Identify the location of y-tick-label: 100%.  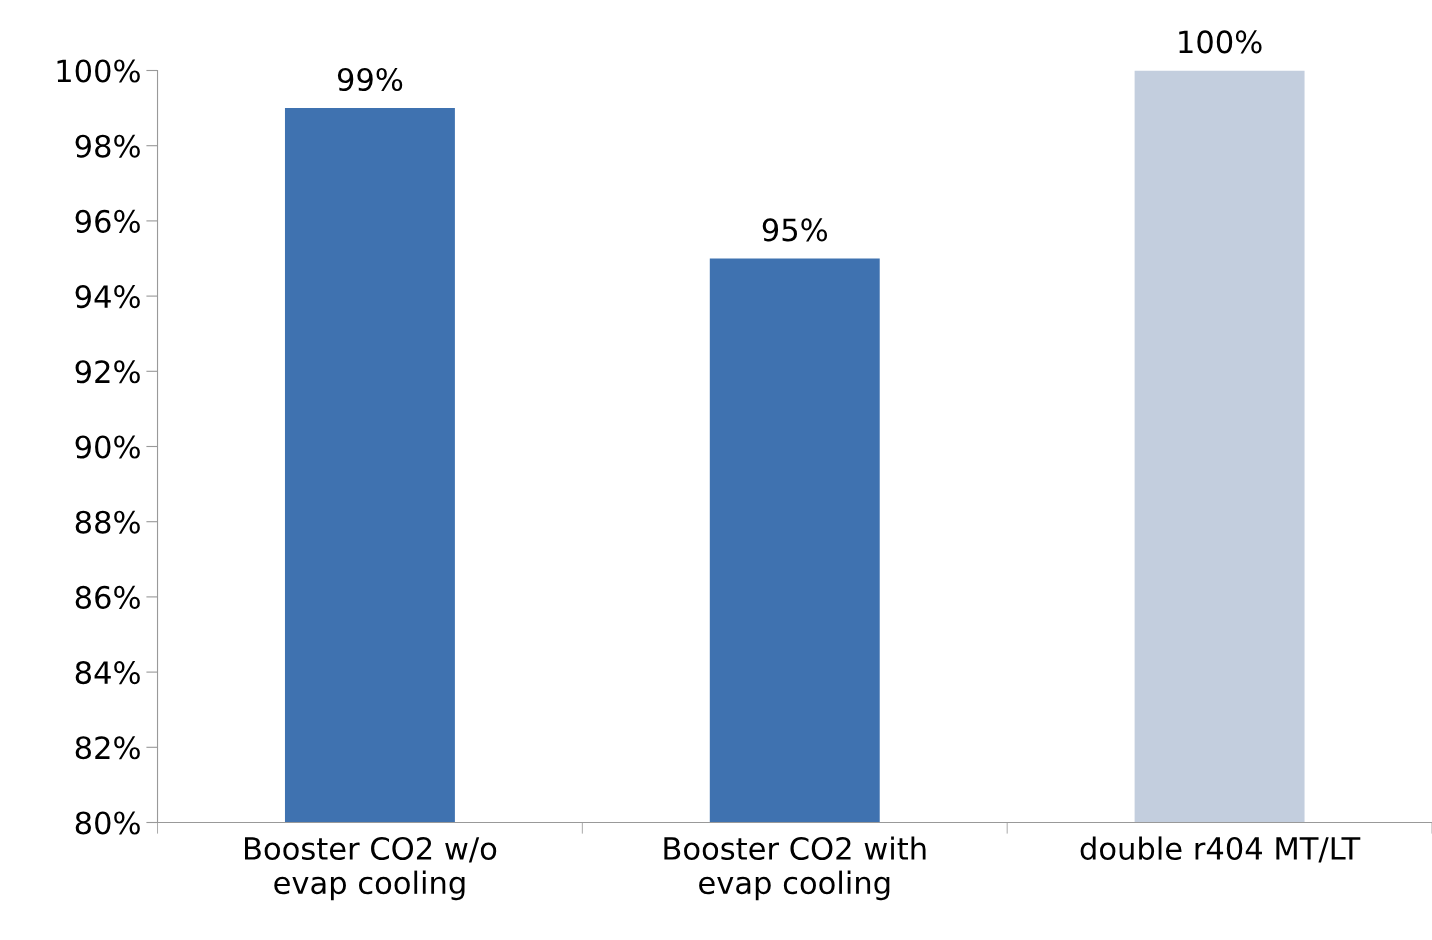
(98, 71).